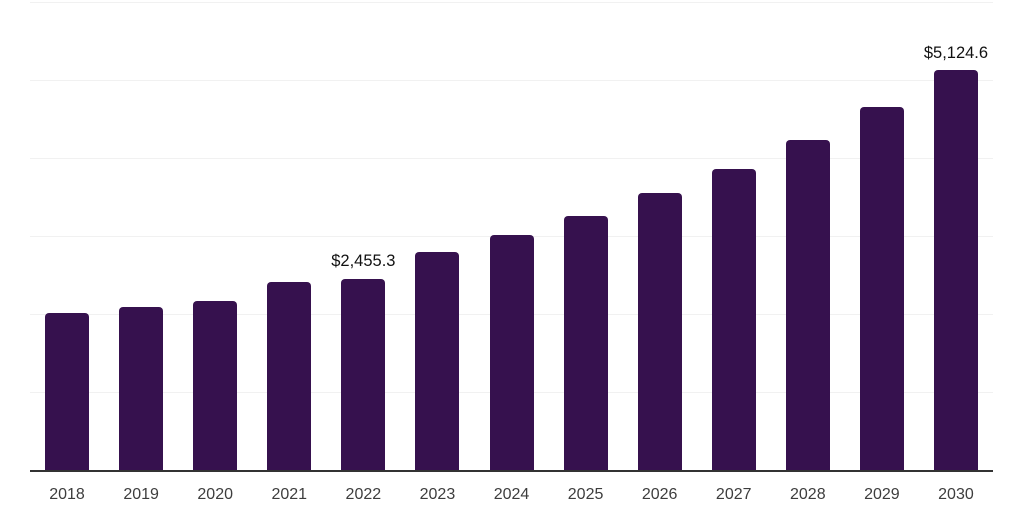  What do you see at coordinates (956, 494) in the screenshot?
I see `x-tick-2030: 2030` at bounding box center [956, 494].